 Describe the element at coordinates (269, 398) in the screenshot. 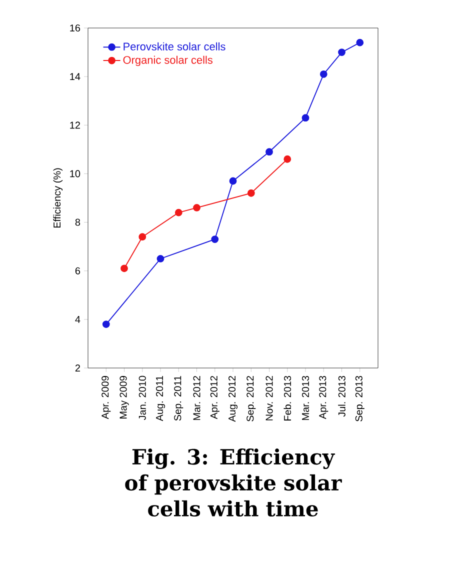

I see `x-tick-label: Nov. 2012` at that location.